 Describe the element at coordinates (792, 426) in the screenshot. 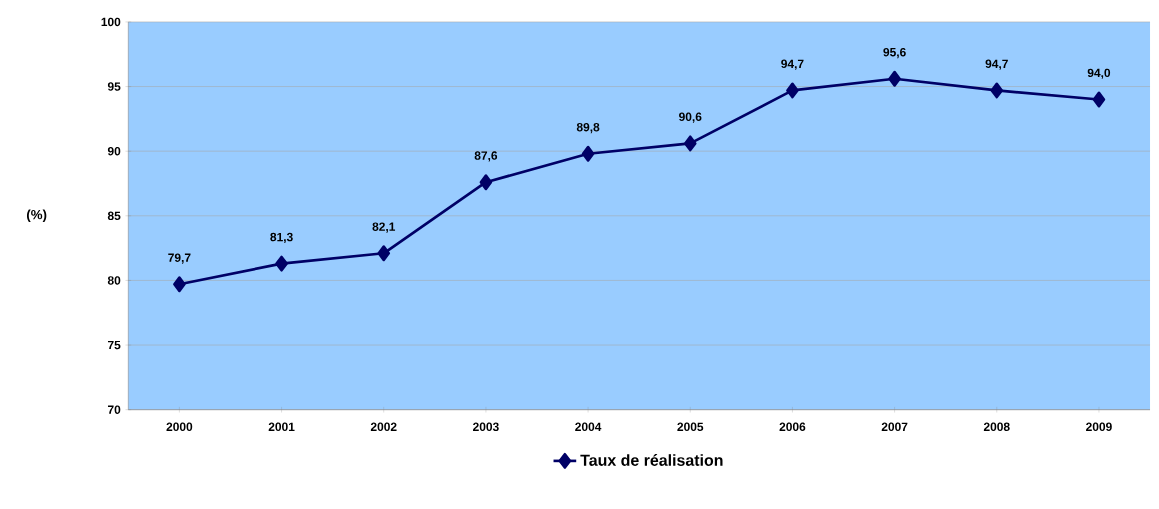

I see `x-tick-label: 2006` at that location.